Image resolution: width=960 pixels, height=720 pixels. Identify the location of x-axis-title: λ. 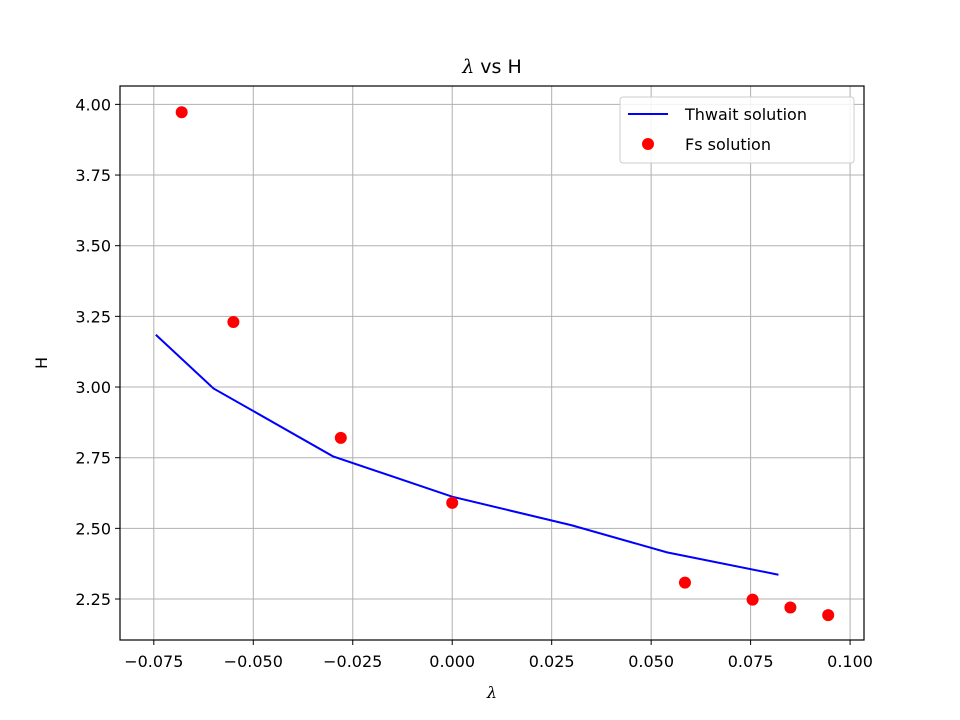
(491, 692).